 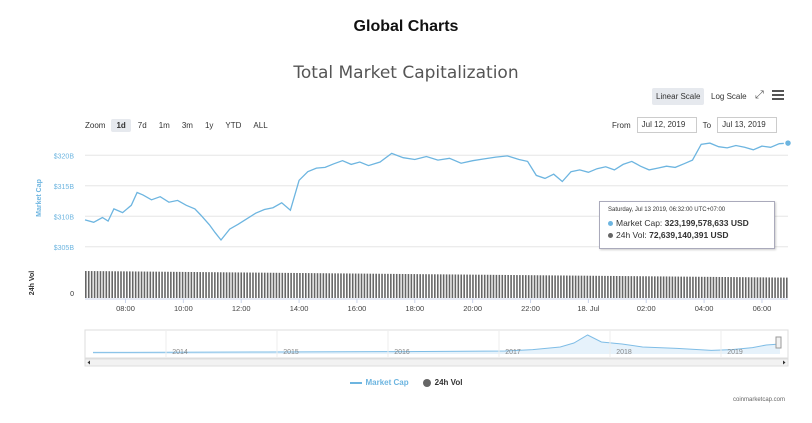 What do you see at coordinates (678, 96) in the screenshot?
I see `linear-scale-button: Linear Scale` at bounding box center [678, 96].